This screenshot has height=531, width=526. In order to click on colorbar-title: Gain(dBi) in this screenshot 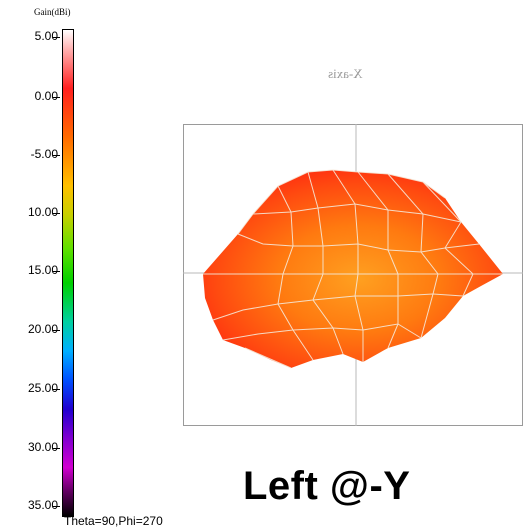, I will do `click(52, 12)`.